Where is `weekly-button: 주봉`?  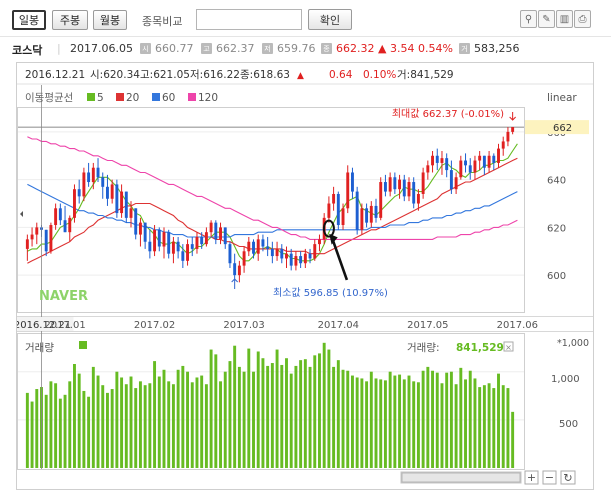 weekly-button: 주봉 is located at coordinates (70, 20).